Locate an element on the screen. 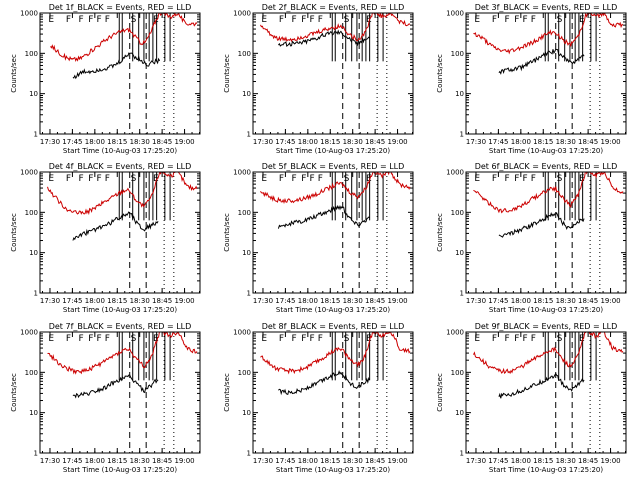 Image resolution: width=640 pixels, height=480 pixels. panel-title: Det 5f_BLACK = Events, RED = LLD is located at coordinates (333, 166).